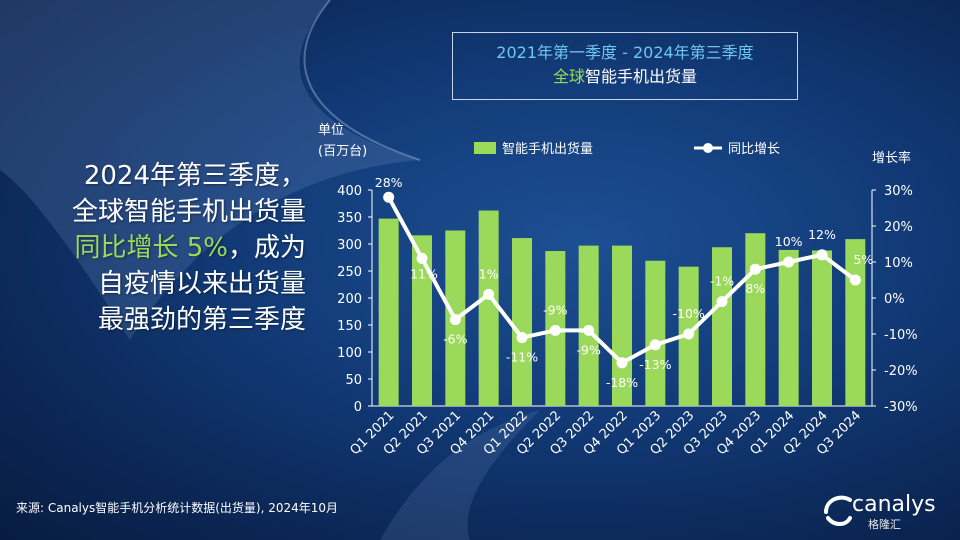  What do you see at coordinates (641, 76) in the screenshot?
I see `chart-title-rest: 智能手机出货量` at bounding box center [641, 76].